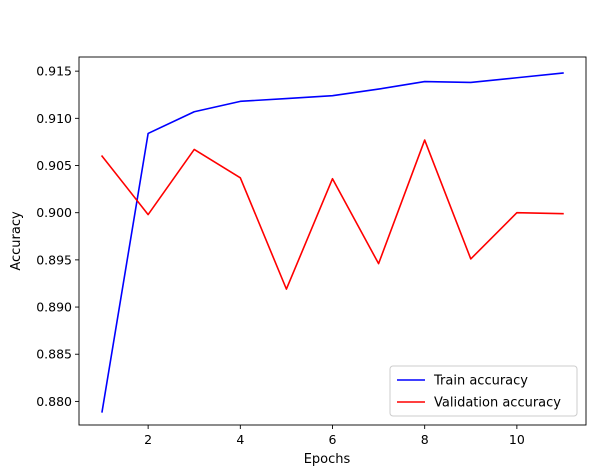  What do you see at coordinates (148, 439) in the screenshot?
I see `x-tick-label: 2` at bounding box center [148, 439].